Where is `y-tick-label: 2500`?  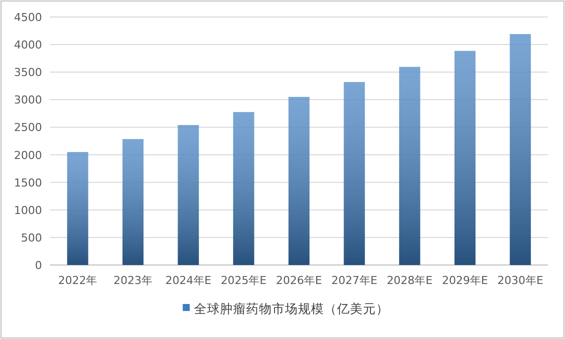
y-tick-label: 2500 is located at coordinates (28, 127).